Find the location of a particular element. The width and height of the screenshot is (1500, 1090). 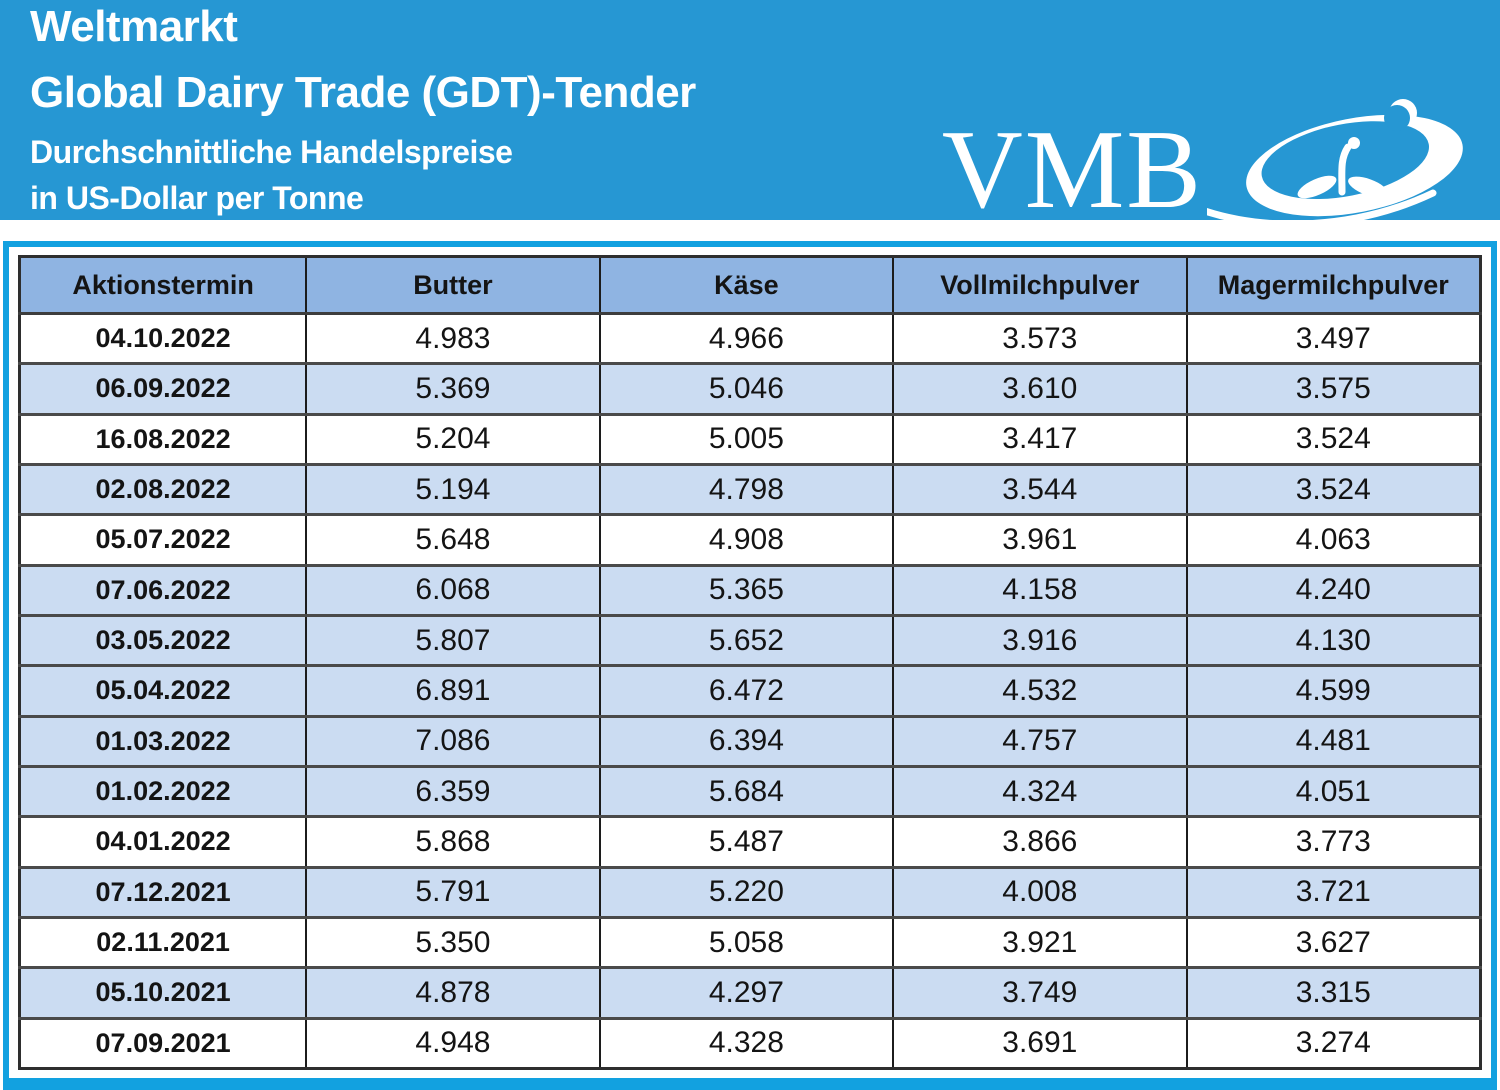

date-cell: 07.12.2021 is located at coordinates (163, 891).